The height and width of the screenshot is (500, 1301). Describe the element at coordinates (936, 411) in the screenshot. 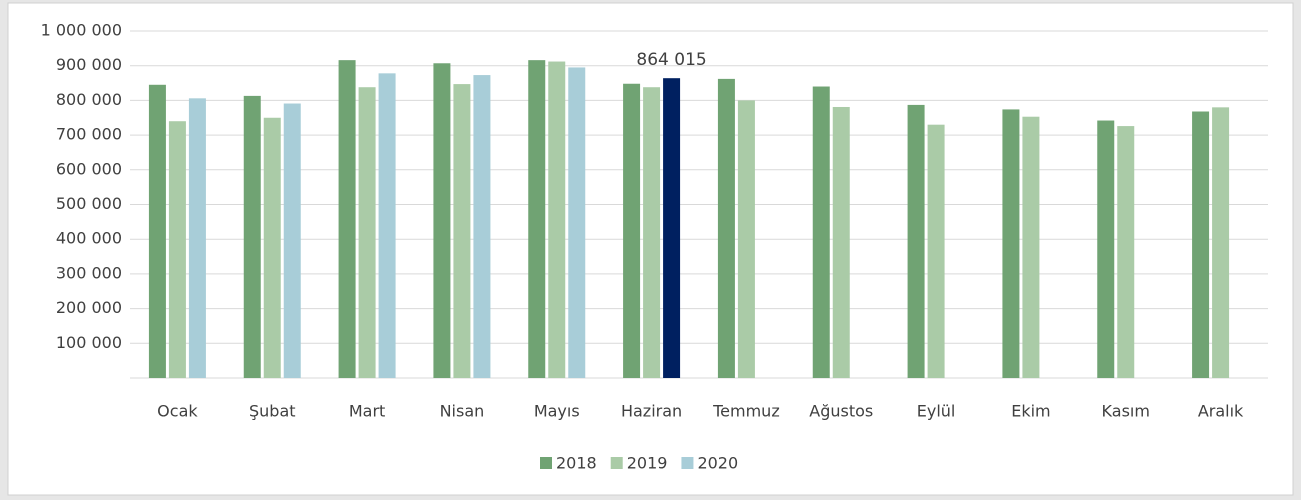

I see `x-tick-label: Eylül` at that location.